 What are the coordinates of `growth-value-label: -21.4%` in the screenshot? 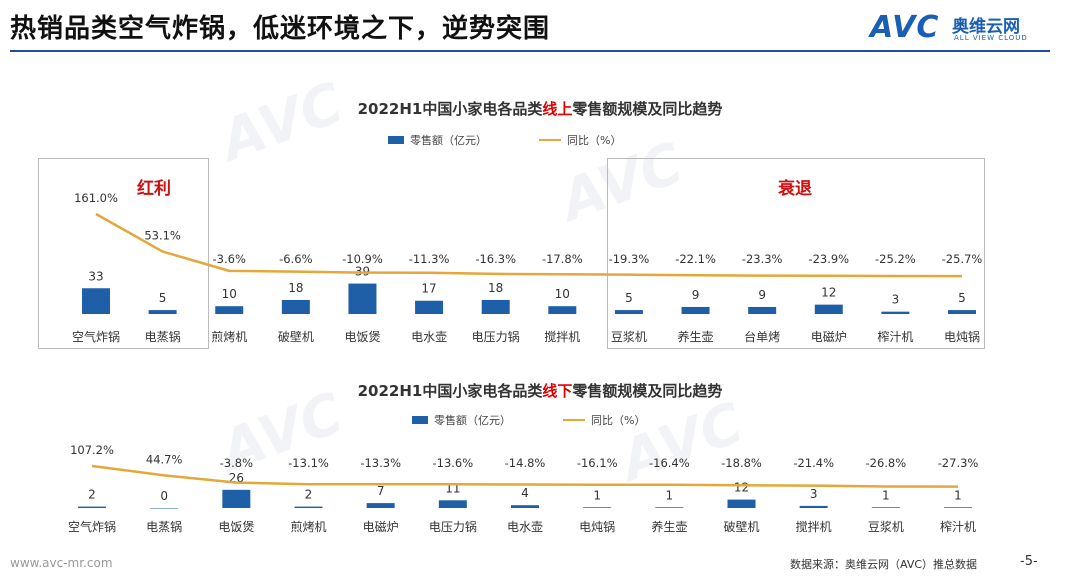 It's located at (813, 463).